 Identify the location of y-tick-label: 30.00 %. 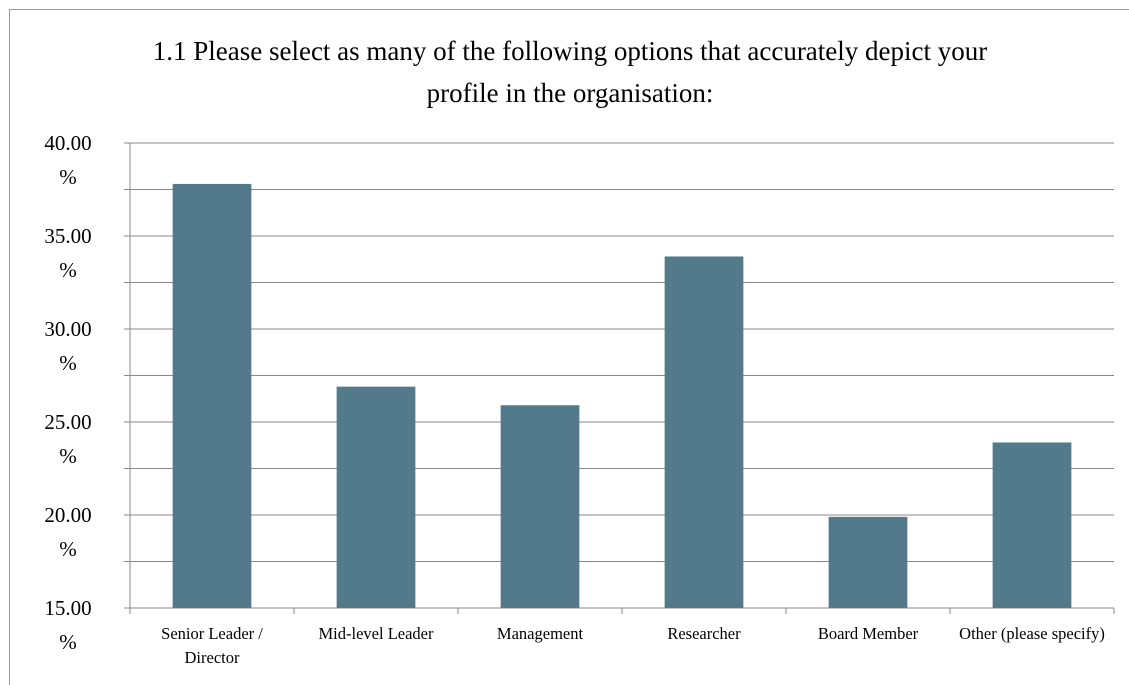
(68, 346).